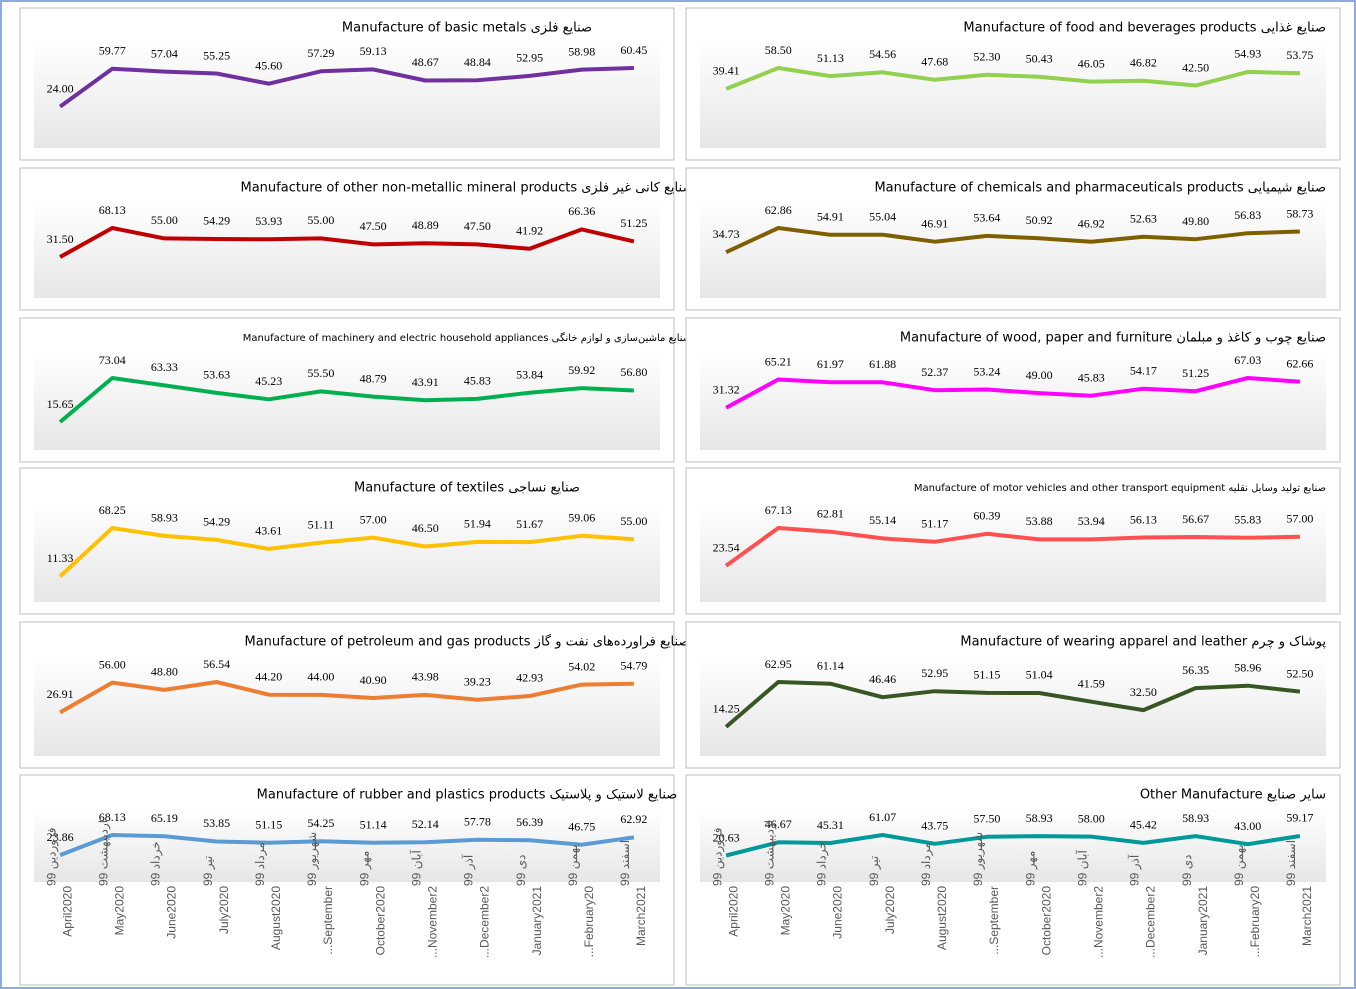  I want to click on value-label: 63.33, so click(164, 367).